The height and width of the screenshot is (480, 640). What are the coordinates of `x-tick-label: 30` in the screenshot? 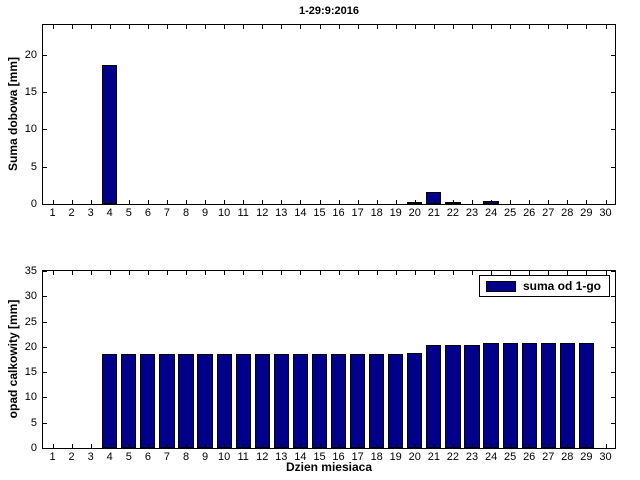 It's located at (605, 457).